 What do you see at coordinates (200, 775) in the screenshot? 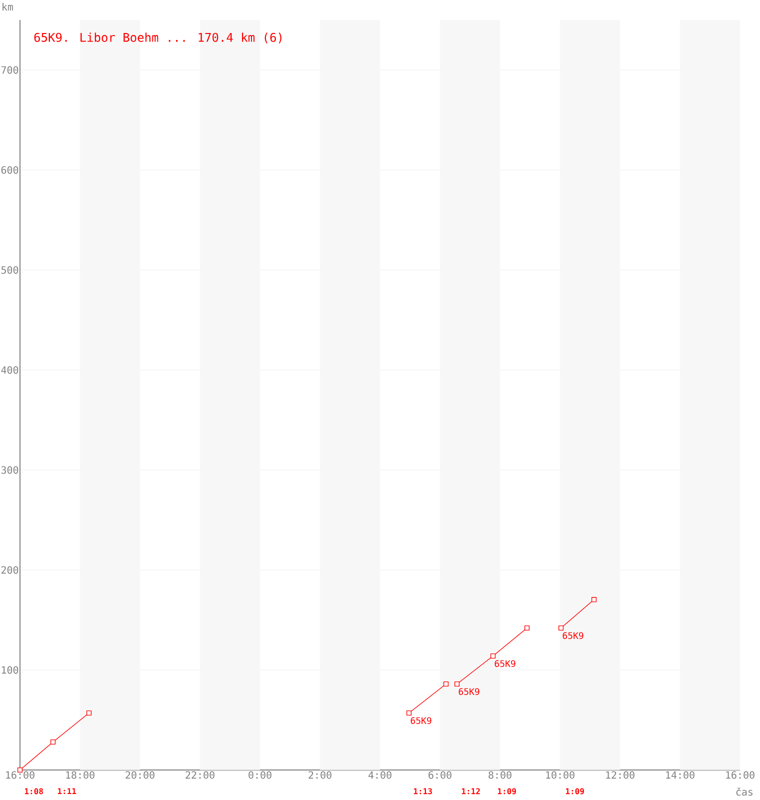
I see `x-tick-label: 22:00` at bounding box center [200, 775].